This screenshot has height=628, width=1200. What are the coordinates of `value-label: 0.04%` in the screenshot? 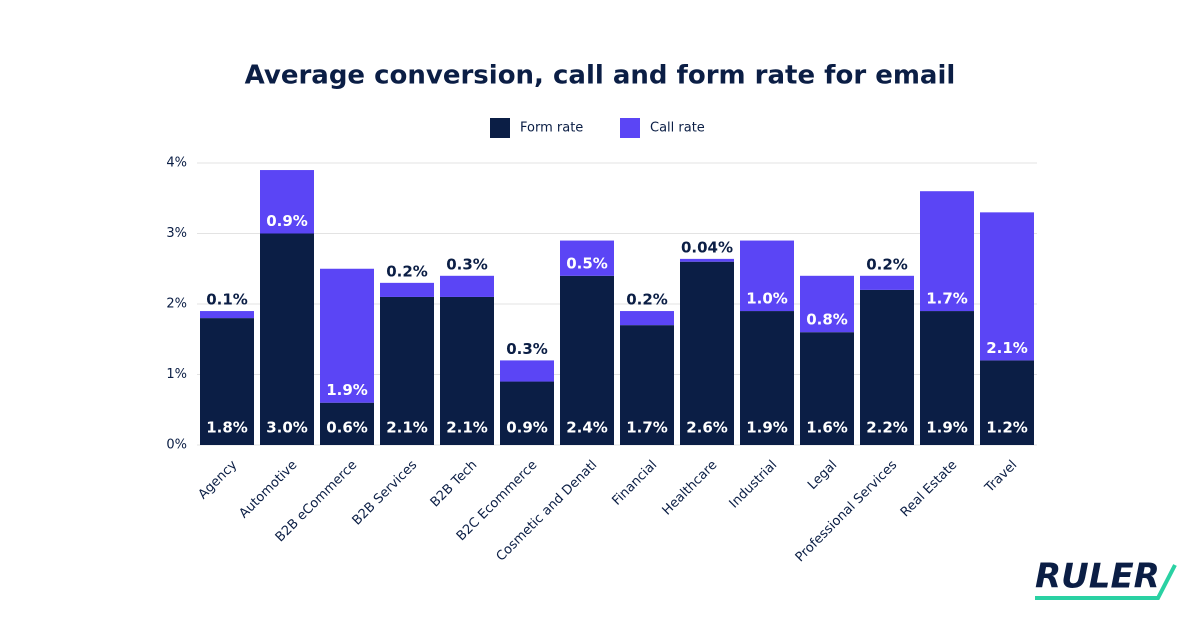 It's located at (707, 247).